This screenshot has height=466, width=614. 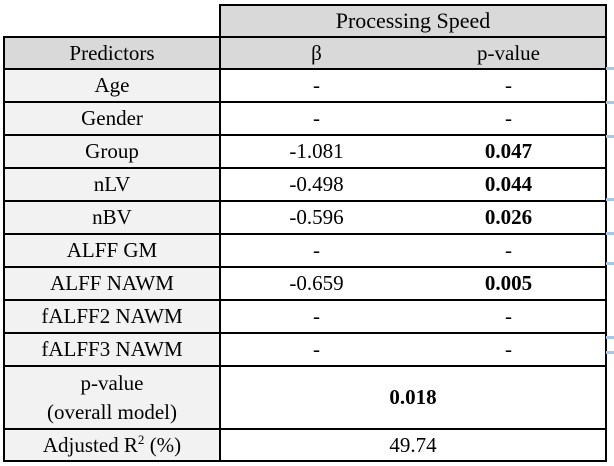 What do you see at coordinates (315, 150) in the screenshot?
I see `beta-cell: -1.081` at bounding box center [315, 150].